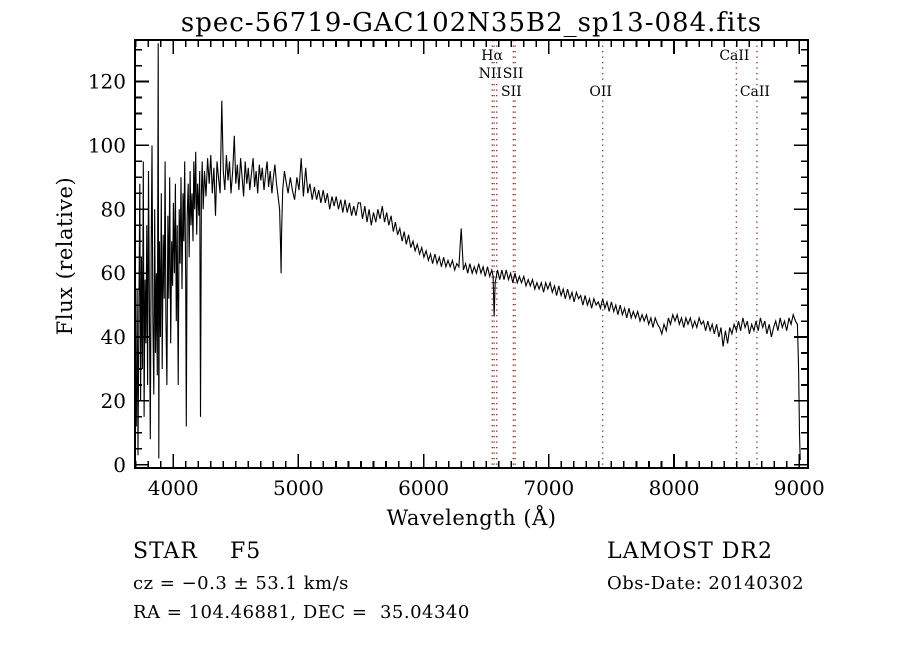 The width and height of the screenshot is (900, 650). What do you see at coordinates (119, 465) in the screenshot?
I see `y-tick-label: 0` at bounding box center [119, 465].